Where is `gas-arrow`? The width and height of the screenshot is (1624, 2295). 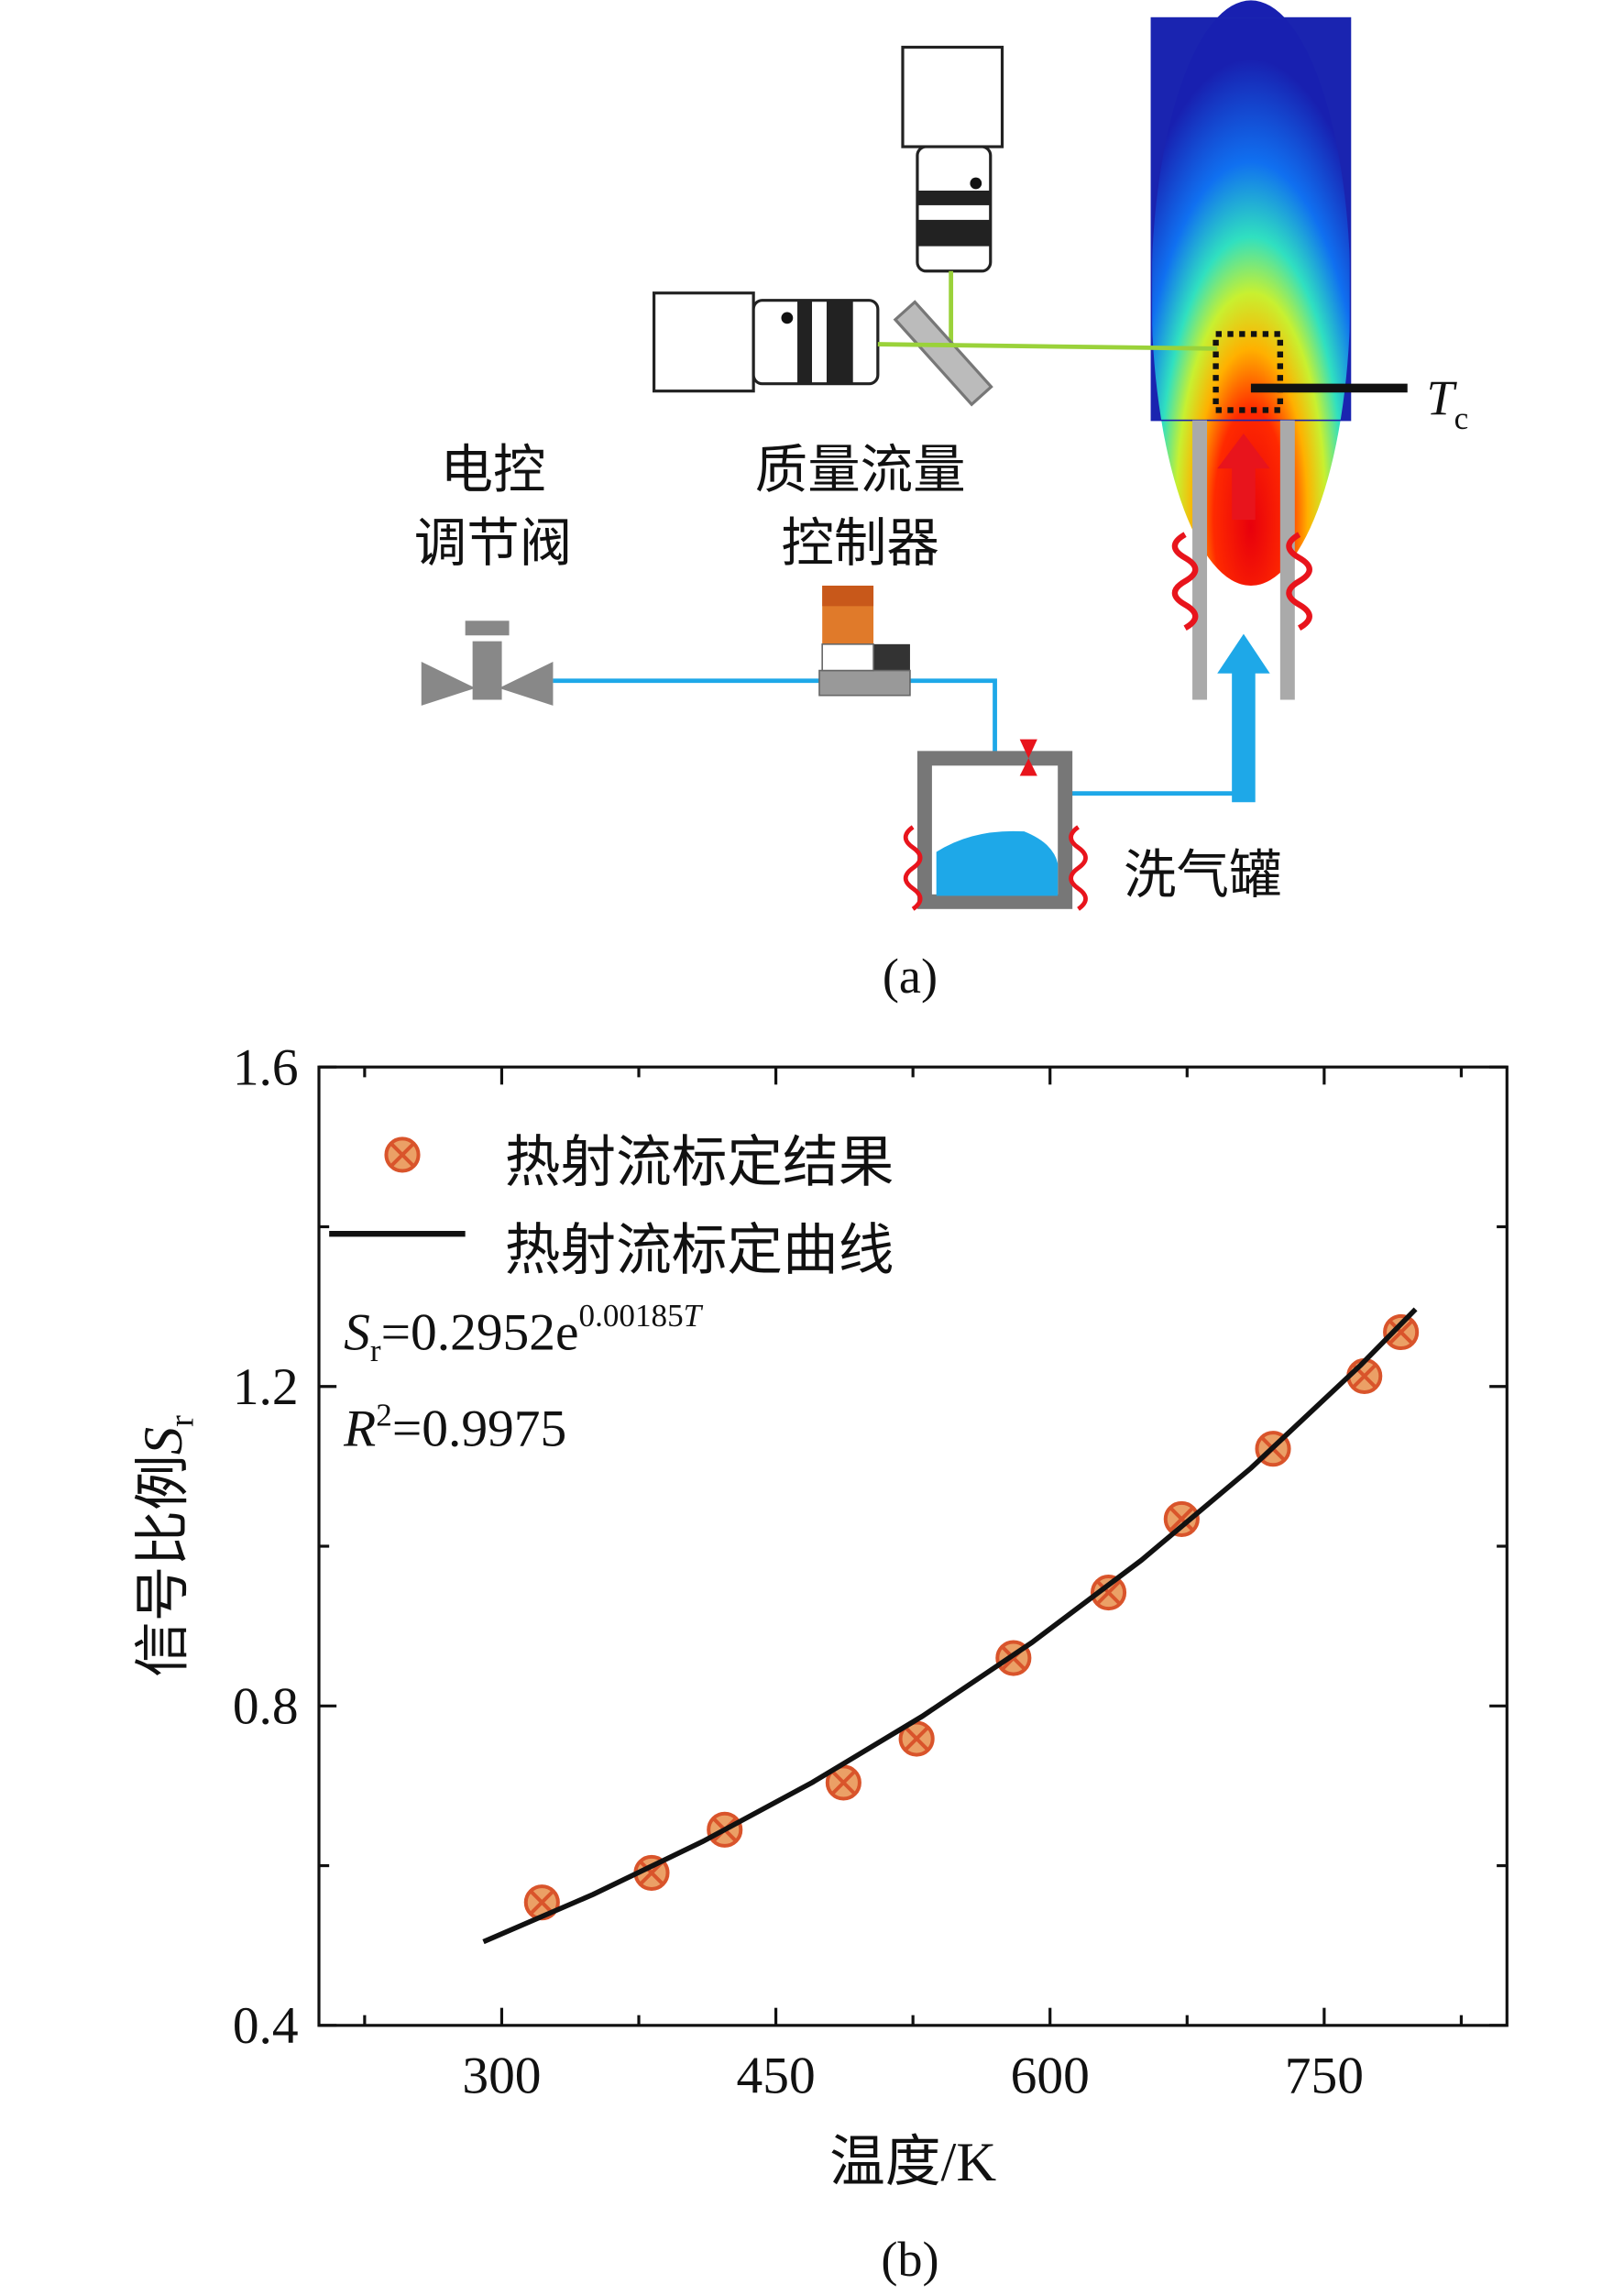
gas-arrow is located at coordinates (1243, 718).